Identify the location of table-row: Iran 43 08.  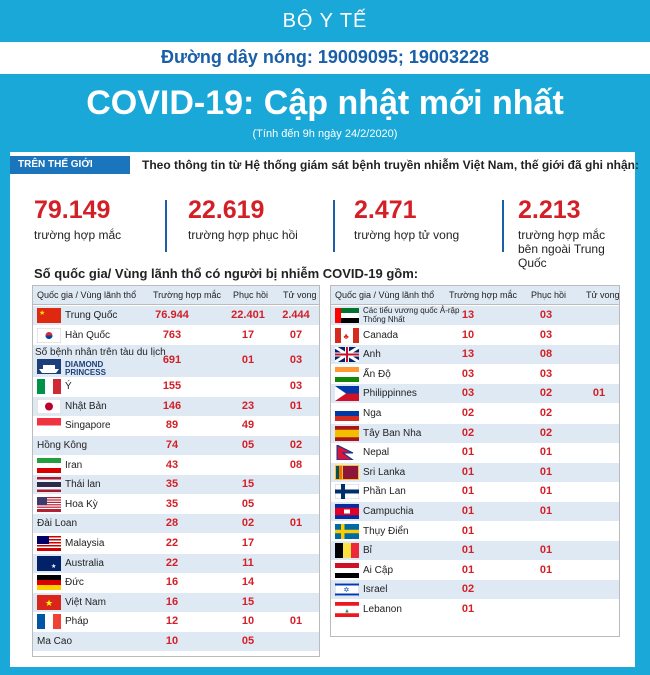
(176, 465).